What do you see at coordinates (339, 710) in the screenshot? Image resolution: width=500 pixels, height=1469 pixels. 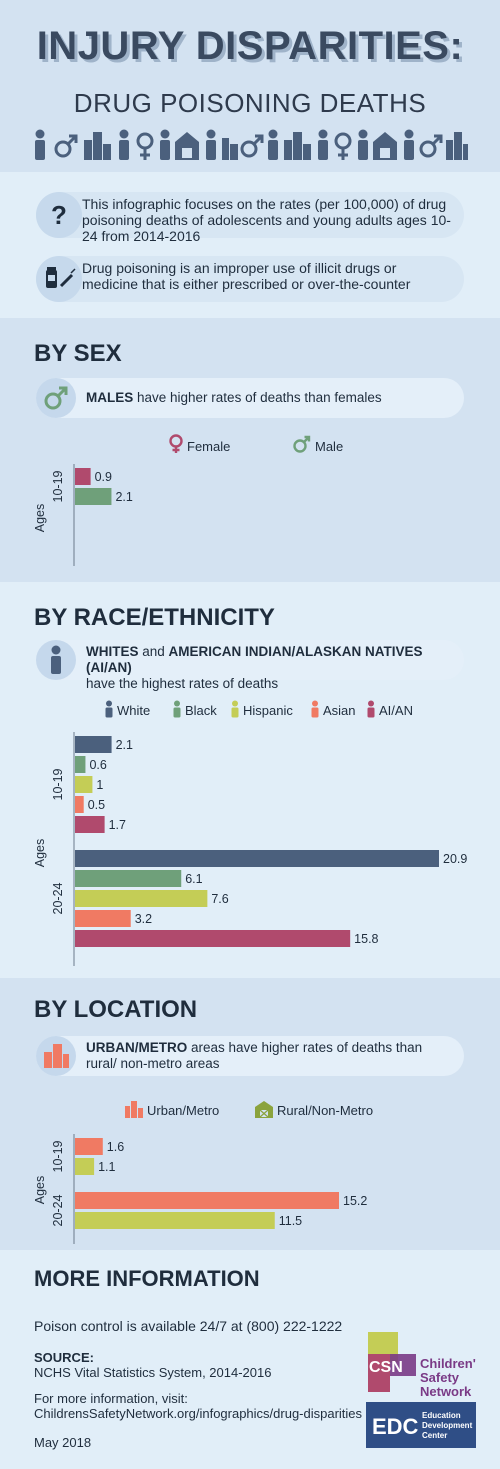 I see `legend-asian-label: Asian` at bounding box center [339, 710].